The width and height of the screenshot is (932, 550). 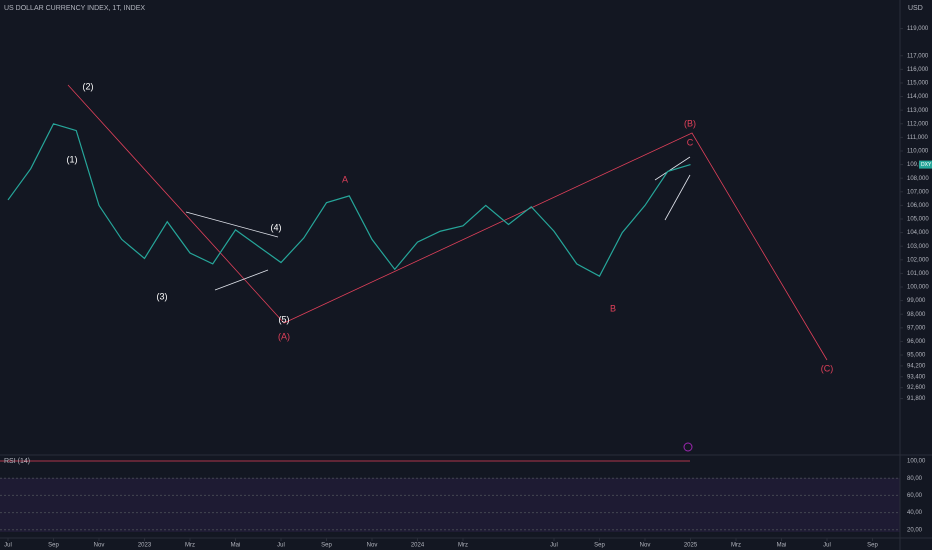 I want to click on y-tick-label: 117,000, so click(x=918, y=56).